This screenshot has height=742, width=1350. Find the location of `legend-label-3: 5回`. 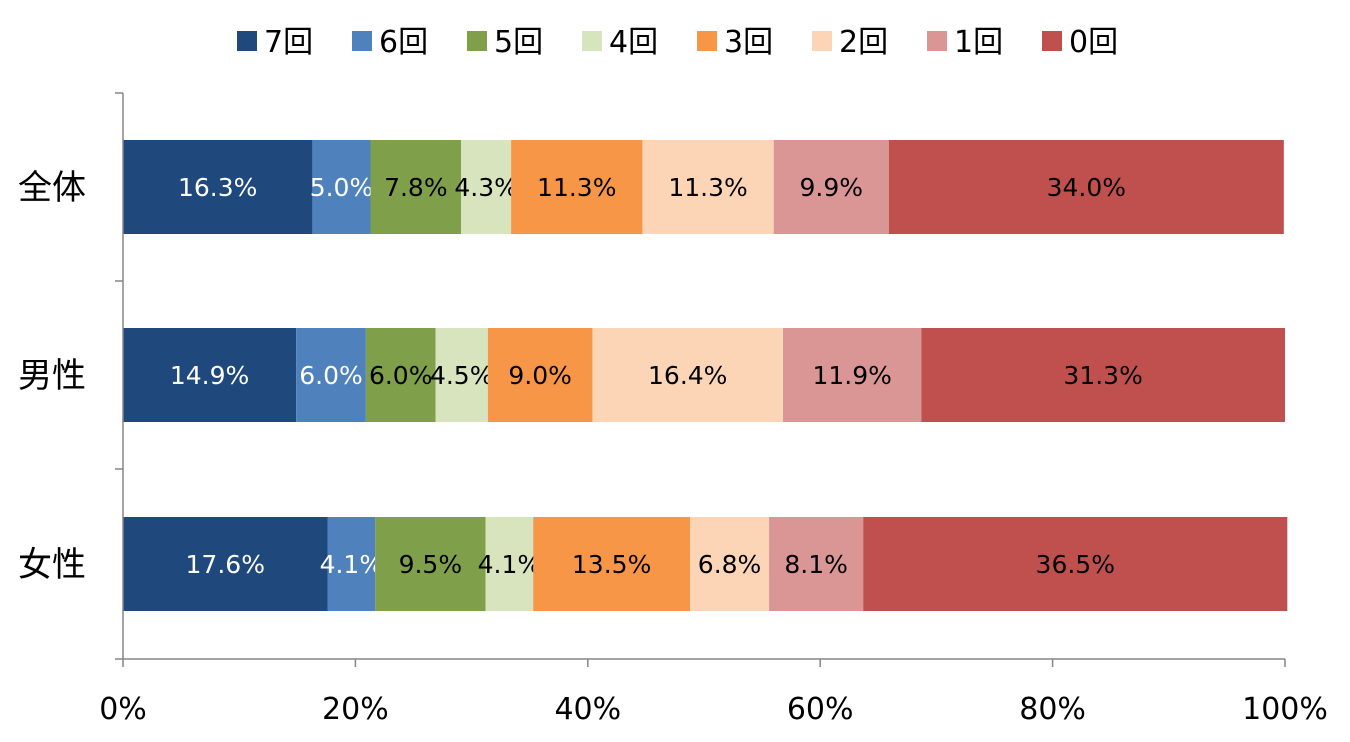

legend-label-3: 5回 is located at coordinates (518, 42).